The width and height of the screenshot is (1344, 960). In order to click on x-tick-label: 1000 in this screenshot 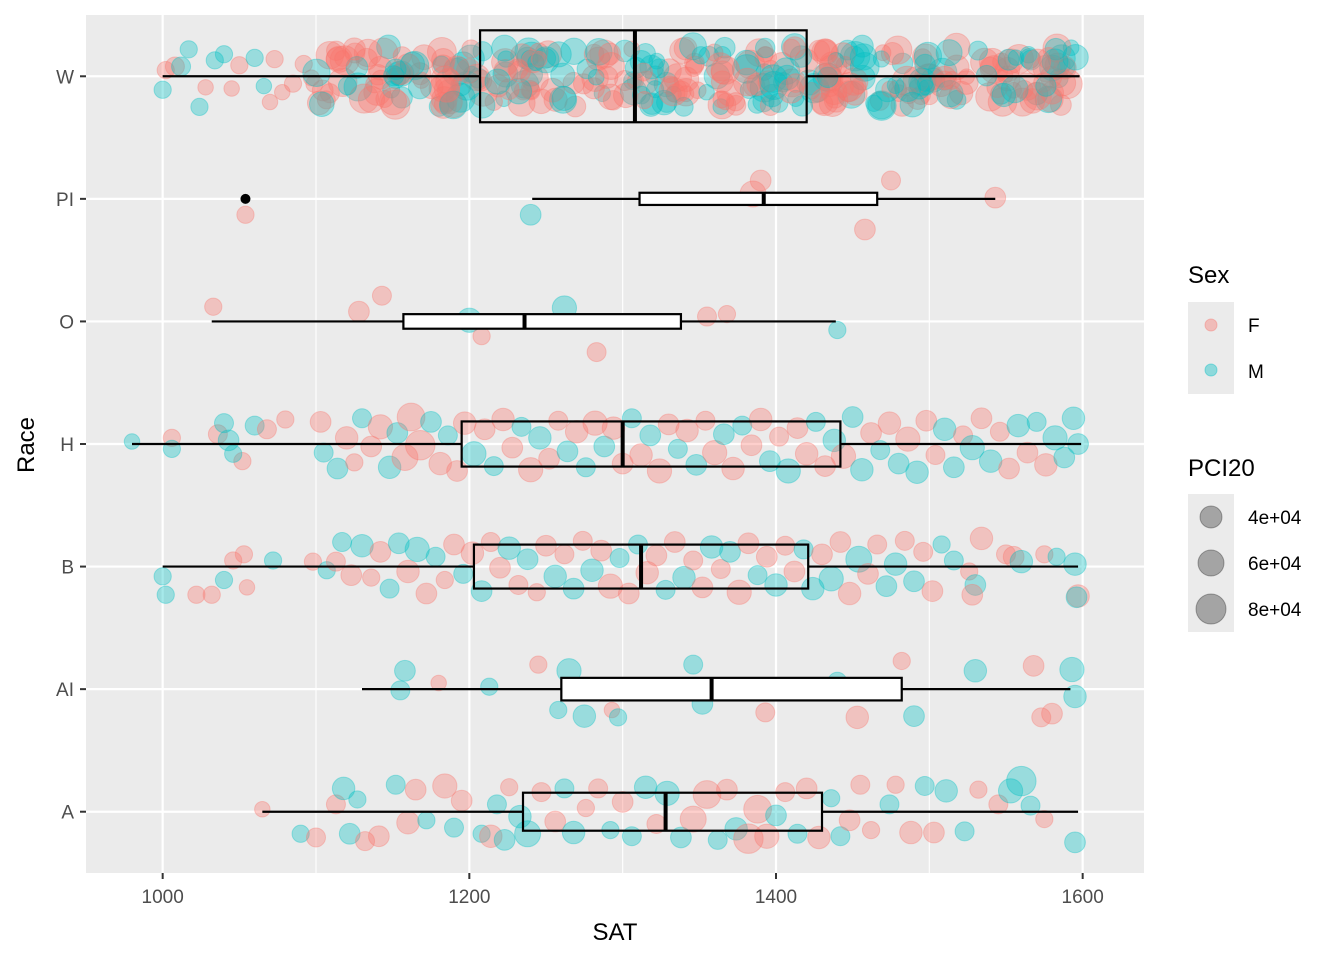, I will do `click(163, 897)`.